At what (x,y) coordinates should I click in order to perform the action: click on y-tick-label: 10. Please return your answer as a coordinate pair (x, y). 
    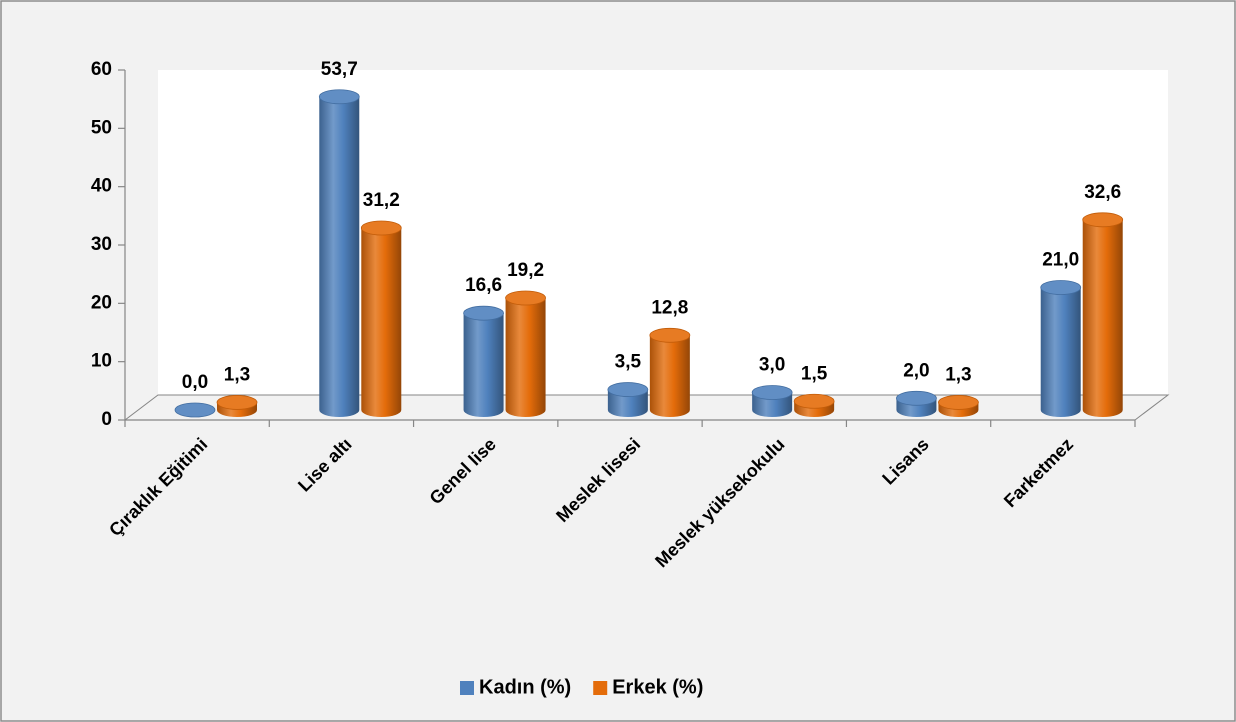
    Looking at the image, I should click on (101, 361).